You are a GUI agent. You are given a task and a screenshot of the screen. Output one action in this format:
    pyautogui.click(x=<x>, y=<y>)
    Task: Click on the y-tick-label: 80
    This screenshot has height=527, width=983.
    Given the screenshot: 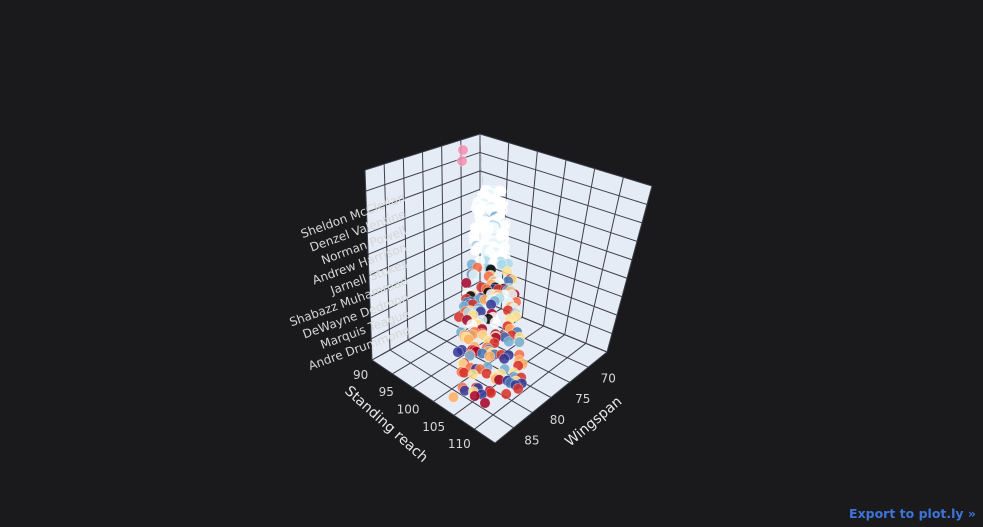 What is the action you would take?
    pyautogui.click(x=557, y=420)
    